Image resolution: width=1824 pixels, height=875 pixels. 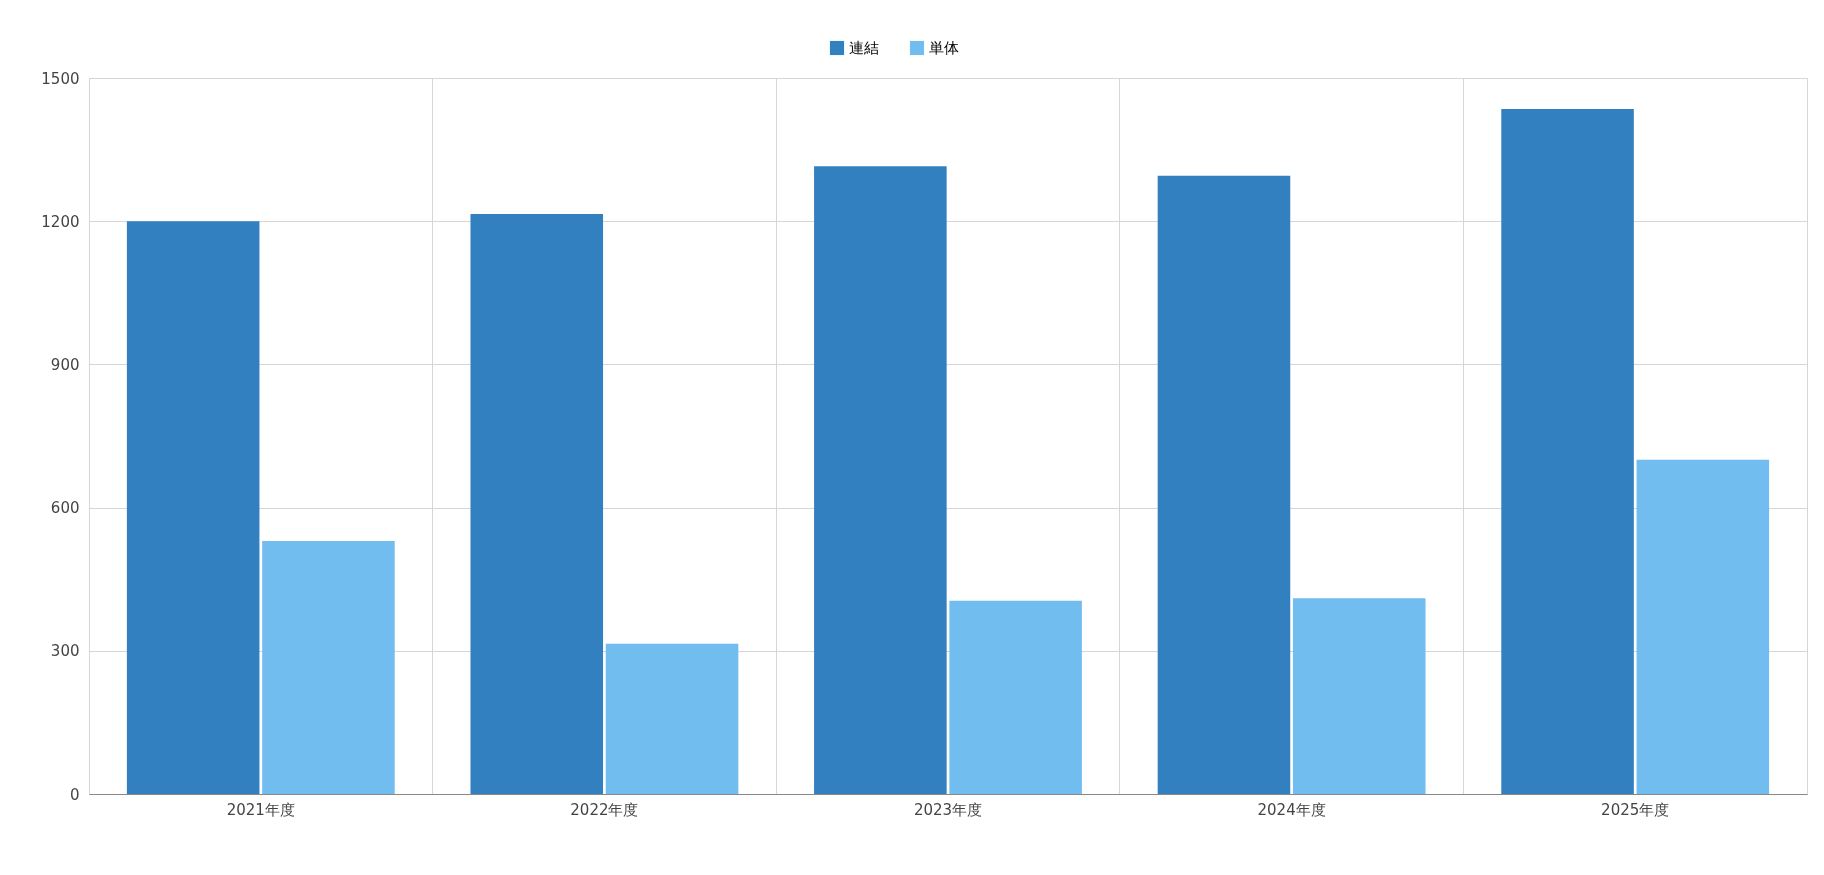 What do you see at coordinates (864, 48) in the screenshot?
I see `legend-label: 連結` at bounding box center [864, 48].